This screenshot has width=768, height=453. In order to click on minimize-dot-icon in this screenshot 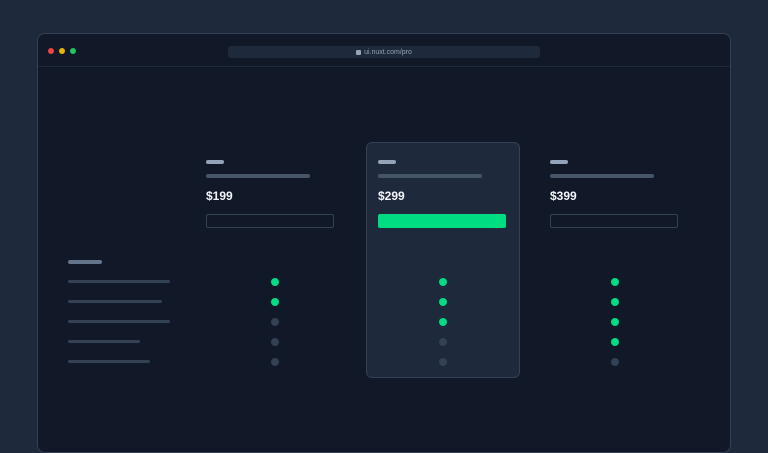, I will do `click(62, 51)`.